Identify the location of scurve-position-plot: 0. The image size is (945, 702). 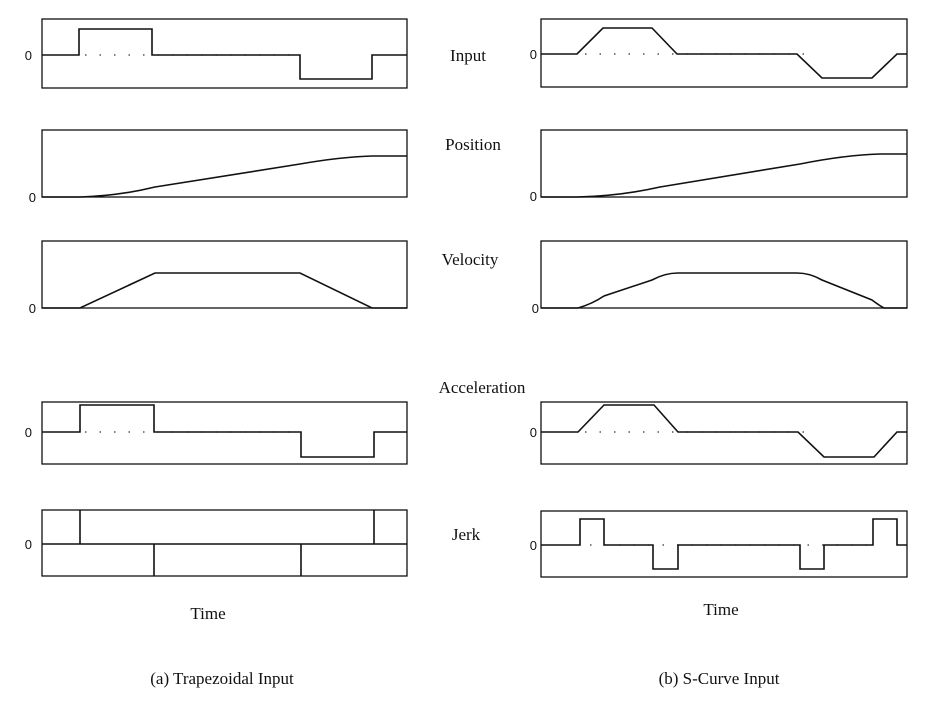
(719, 166).